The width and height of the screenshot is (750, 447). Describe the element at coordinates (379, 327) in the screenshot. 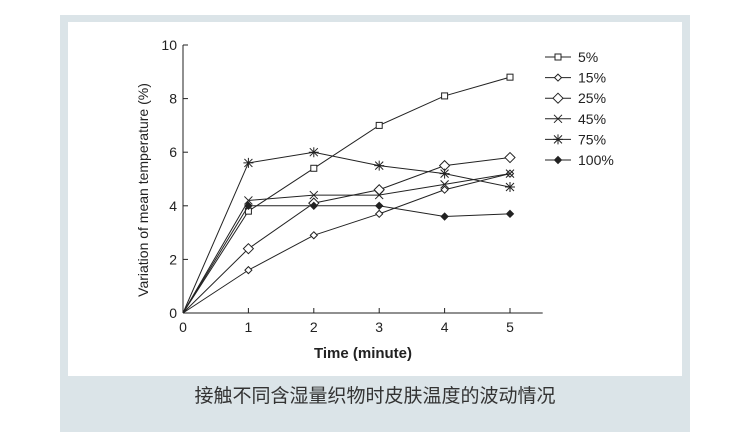

I see `x-tick-label: 3` at that location.